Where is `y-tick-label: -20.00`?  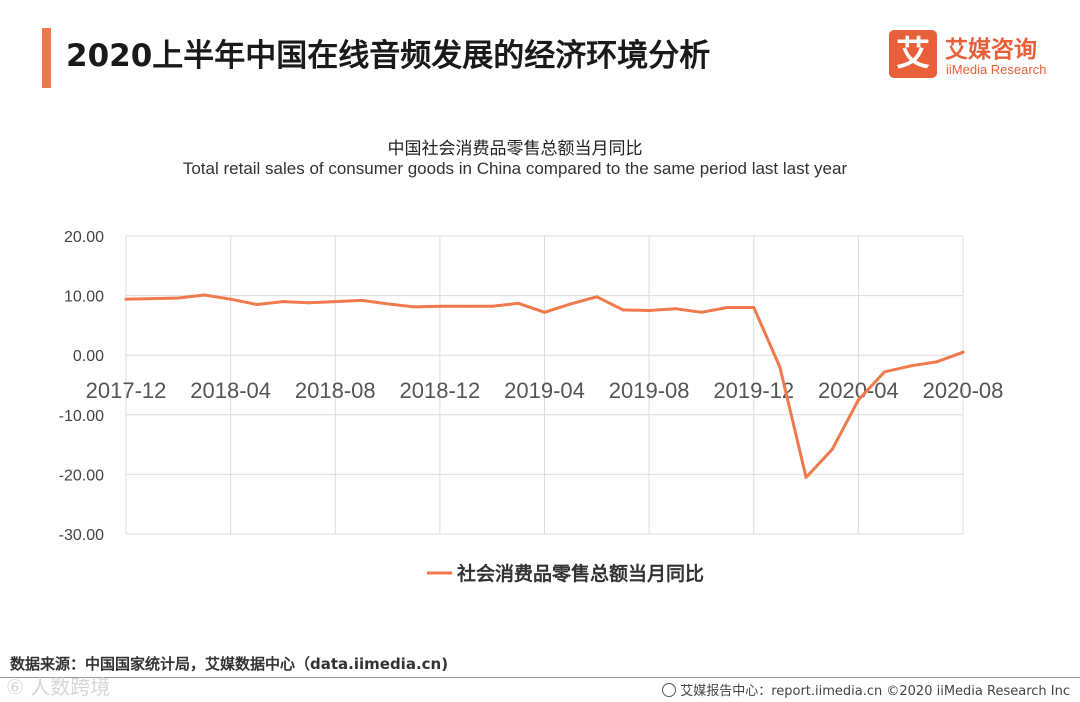 y-tick-label: -20.00 is located at coordinates (81, 475).